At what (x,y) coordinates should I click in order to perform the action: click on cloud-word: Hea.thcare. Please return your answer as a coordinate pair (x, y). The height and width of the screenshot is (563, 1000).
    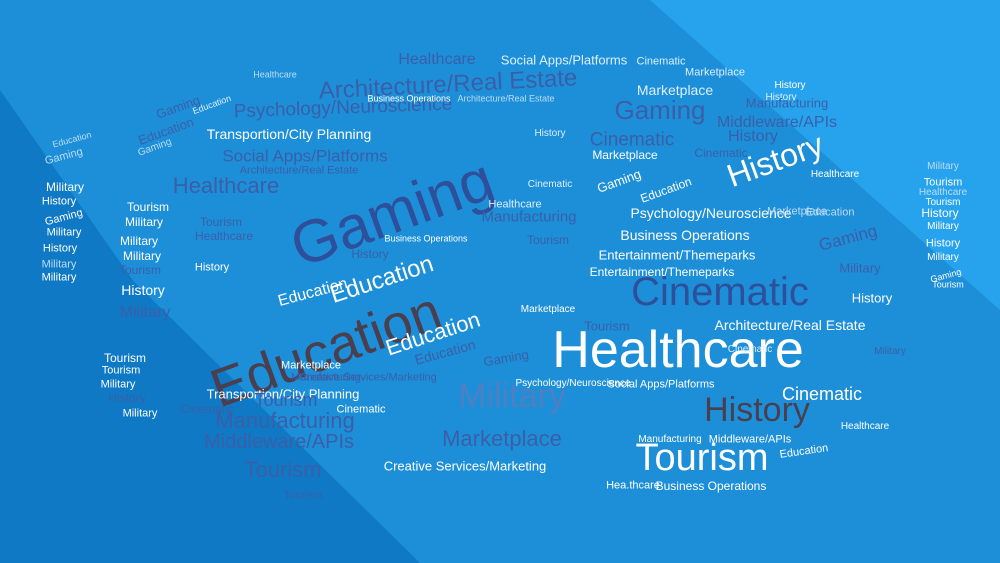
    Looking at the image, I should click on (633, 485).